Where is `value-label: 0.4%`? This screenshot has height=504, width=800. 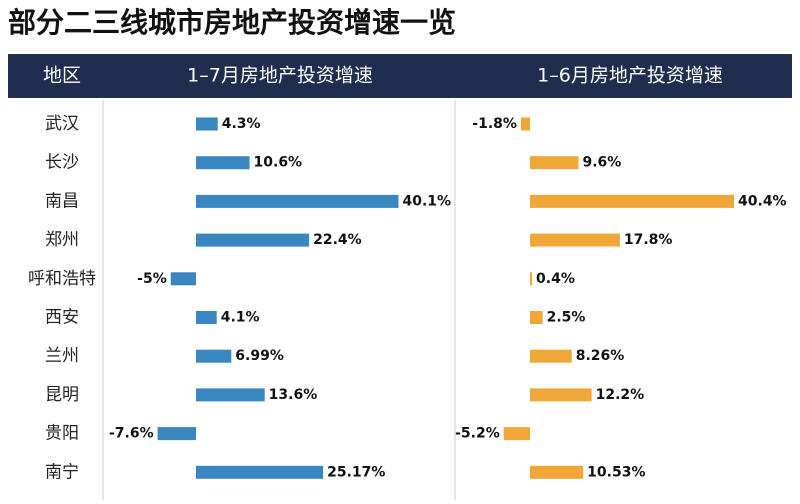
value-label: 0.4% is located at coordinates (555, 279).